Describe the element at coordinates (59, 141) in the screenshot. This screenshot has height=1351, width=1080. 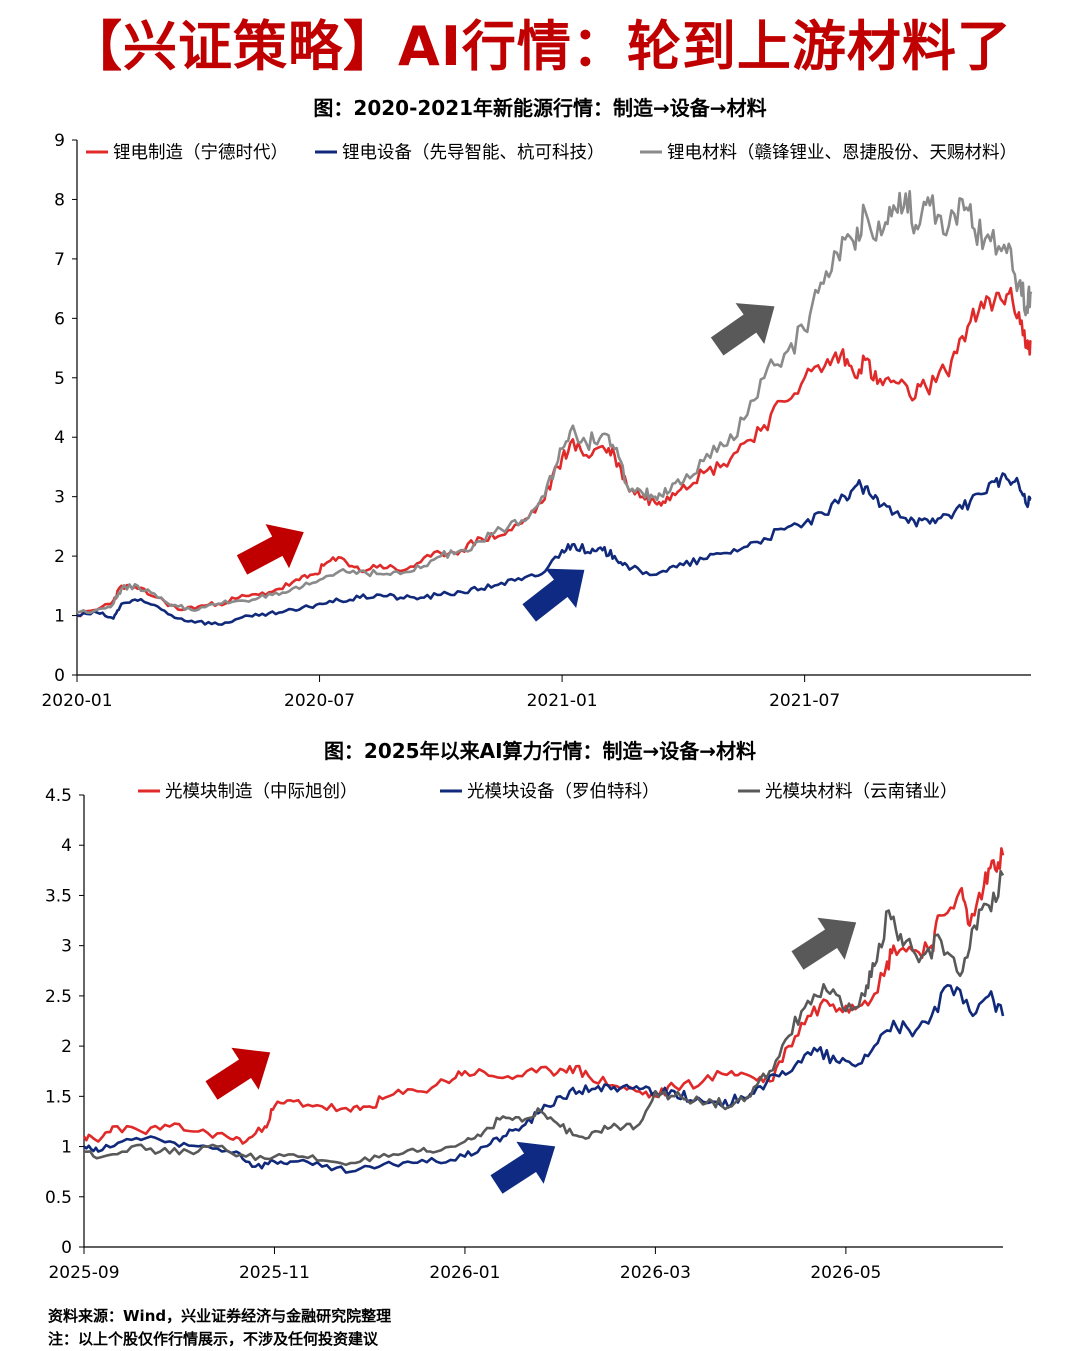
I see `chart1-y-tick-label: 9` at that location.